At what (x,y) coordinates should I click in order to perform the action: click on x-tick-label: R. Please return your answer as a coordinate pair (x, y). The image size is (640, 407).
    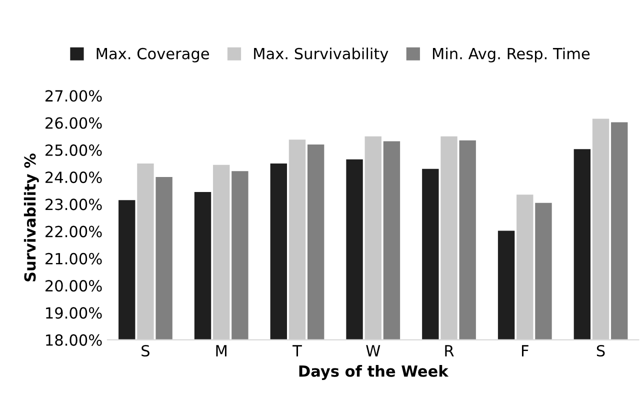
    Looking at the image, I should click on (449, 350).